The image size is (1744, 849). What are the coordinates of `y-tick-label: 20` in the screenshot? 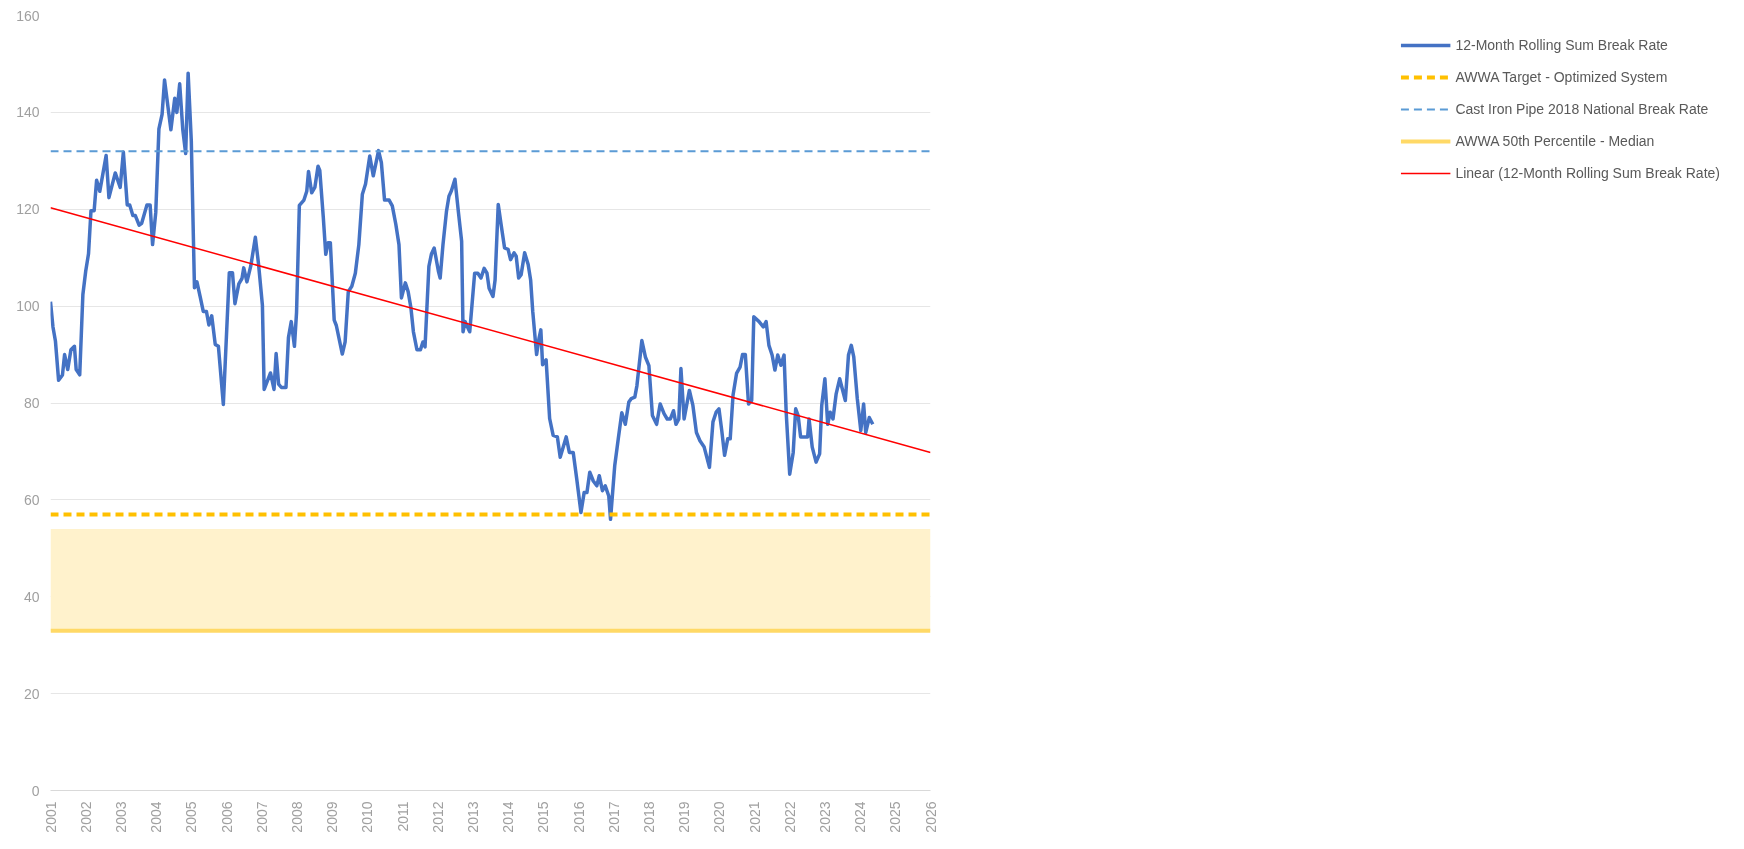 It's located at (31, 693).